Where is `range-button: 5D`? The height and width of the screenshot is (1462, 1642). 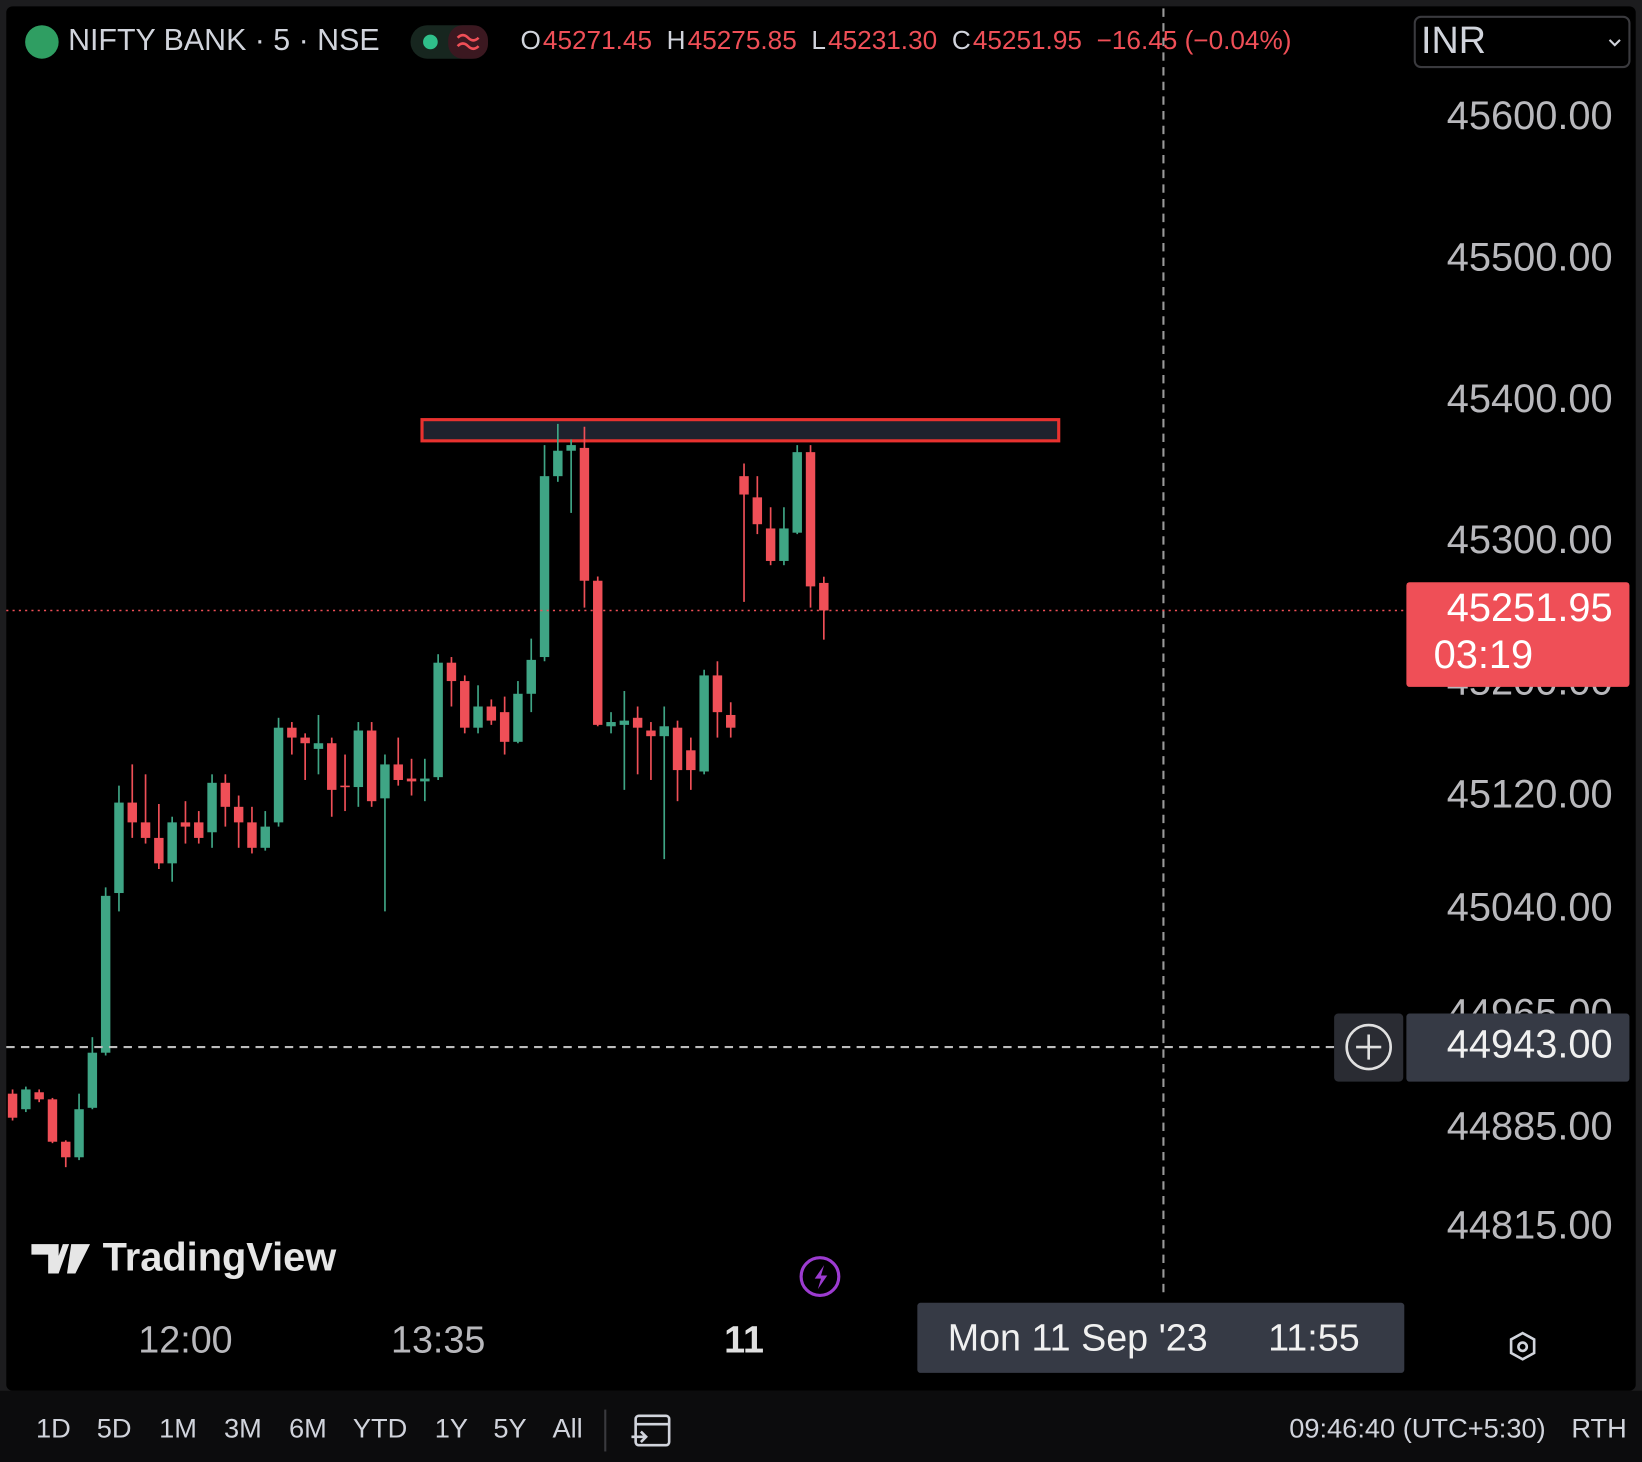
range-button: 5D is located at coordinates (114, 1428).